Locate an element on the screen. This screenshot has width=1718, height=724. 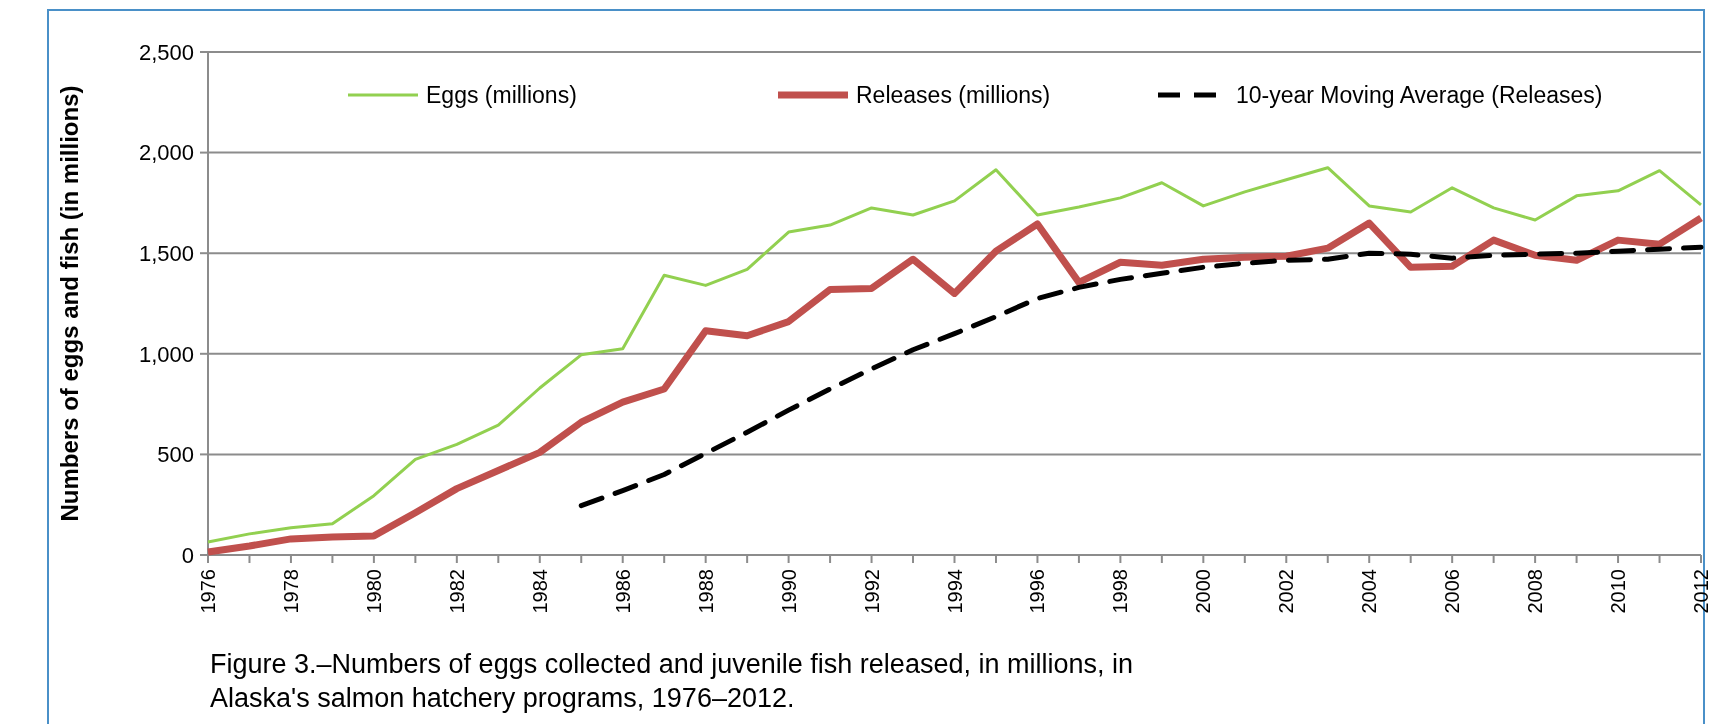
legend-label: Eggs (millions) is located at coordinates (501, 95).